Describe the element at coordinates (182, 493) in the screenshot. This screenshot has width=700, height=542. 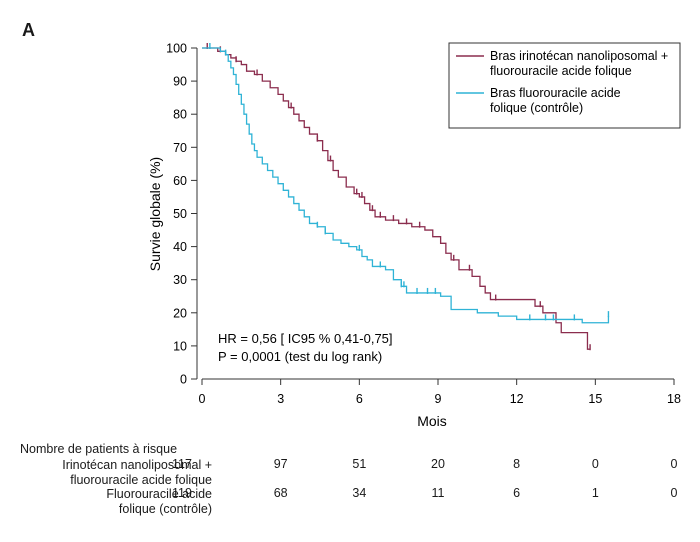
I see `risk-value: 119` at that location.